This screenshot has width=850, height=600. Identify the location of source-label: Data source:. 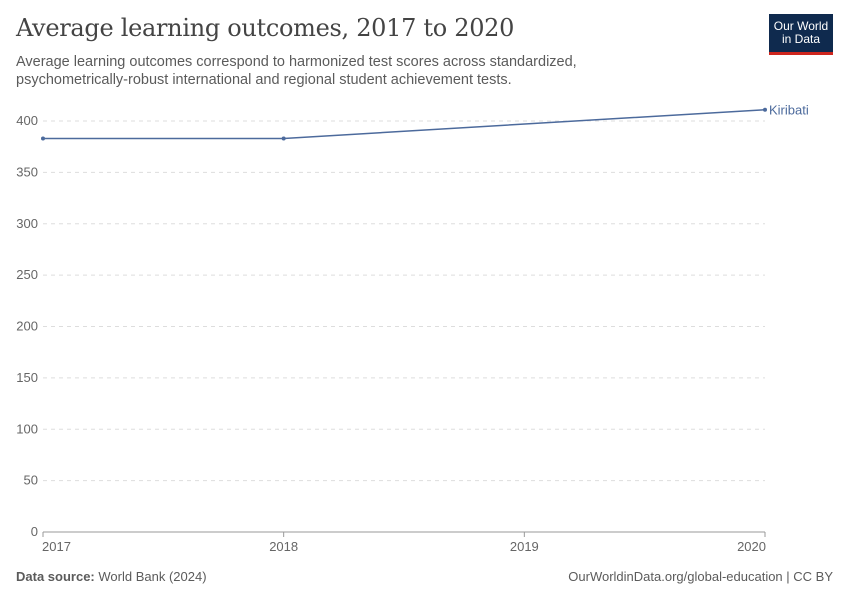
(55, 576).